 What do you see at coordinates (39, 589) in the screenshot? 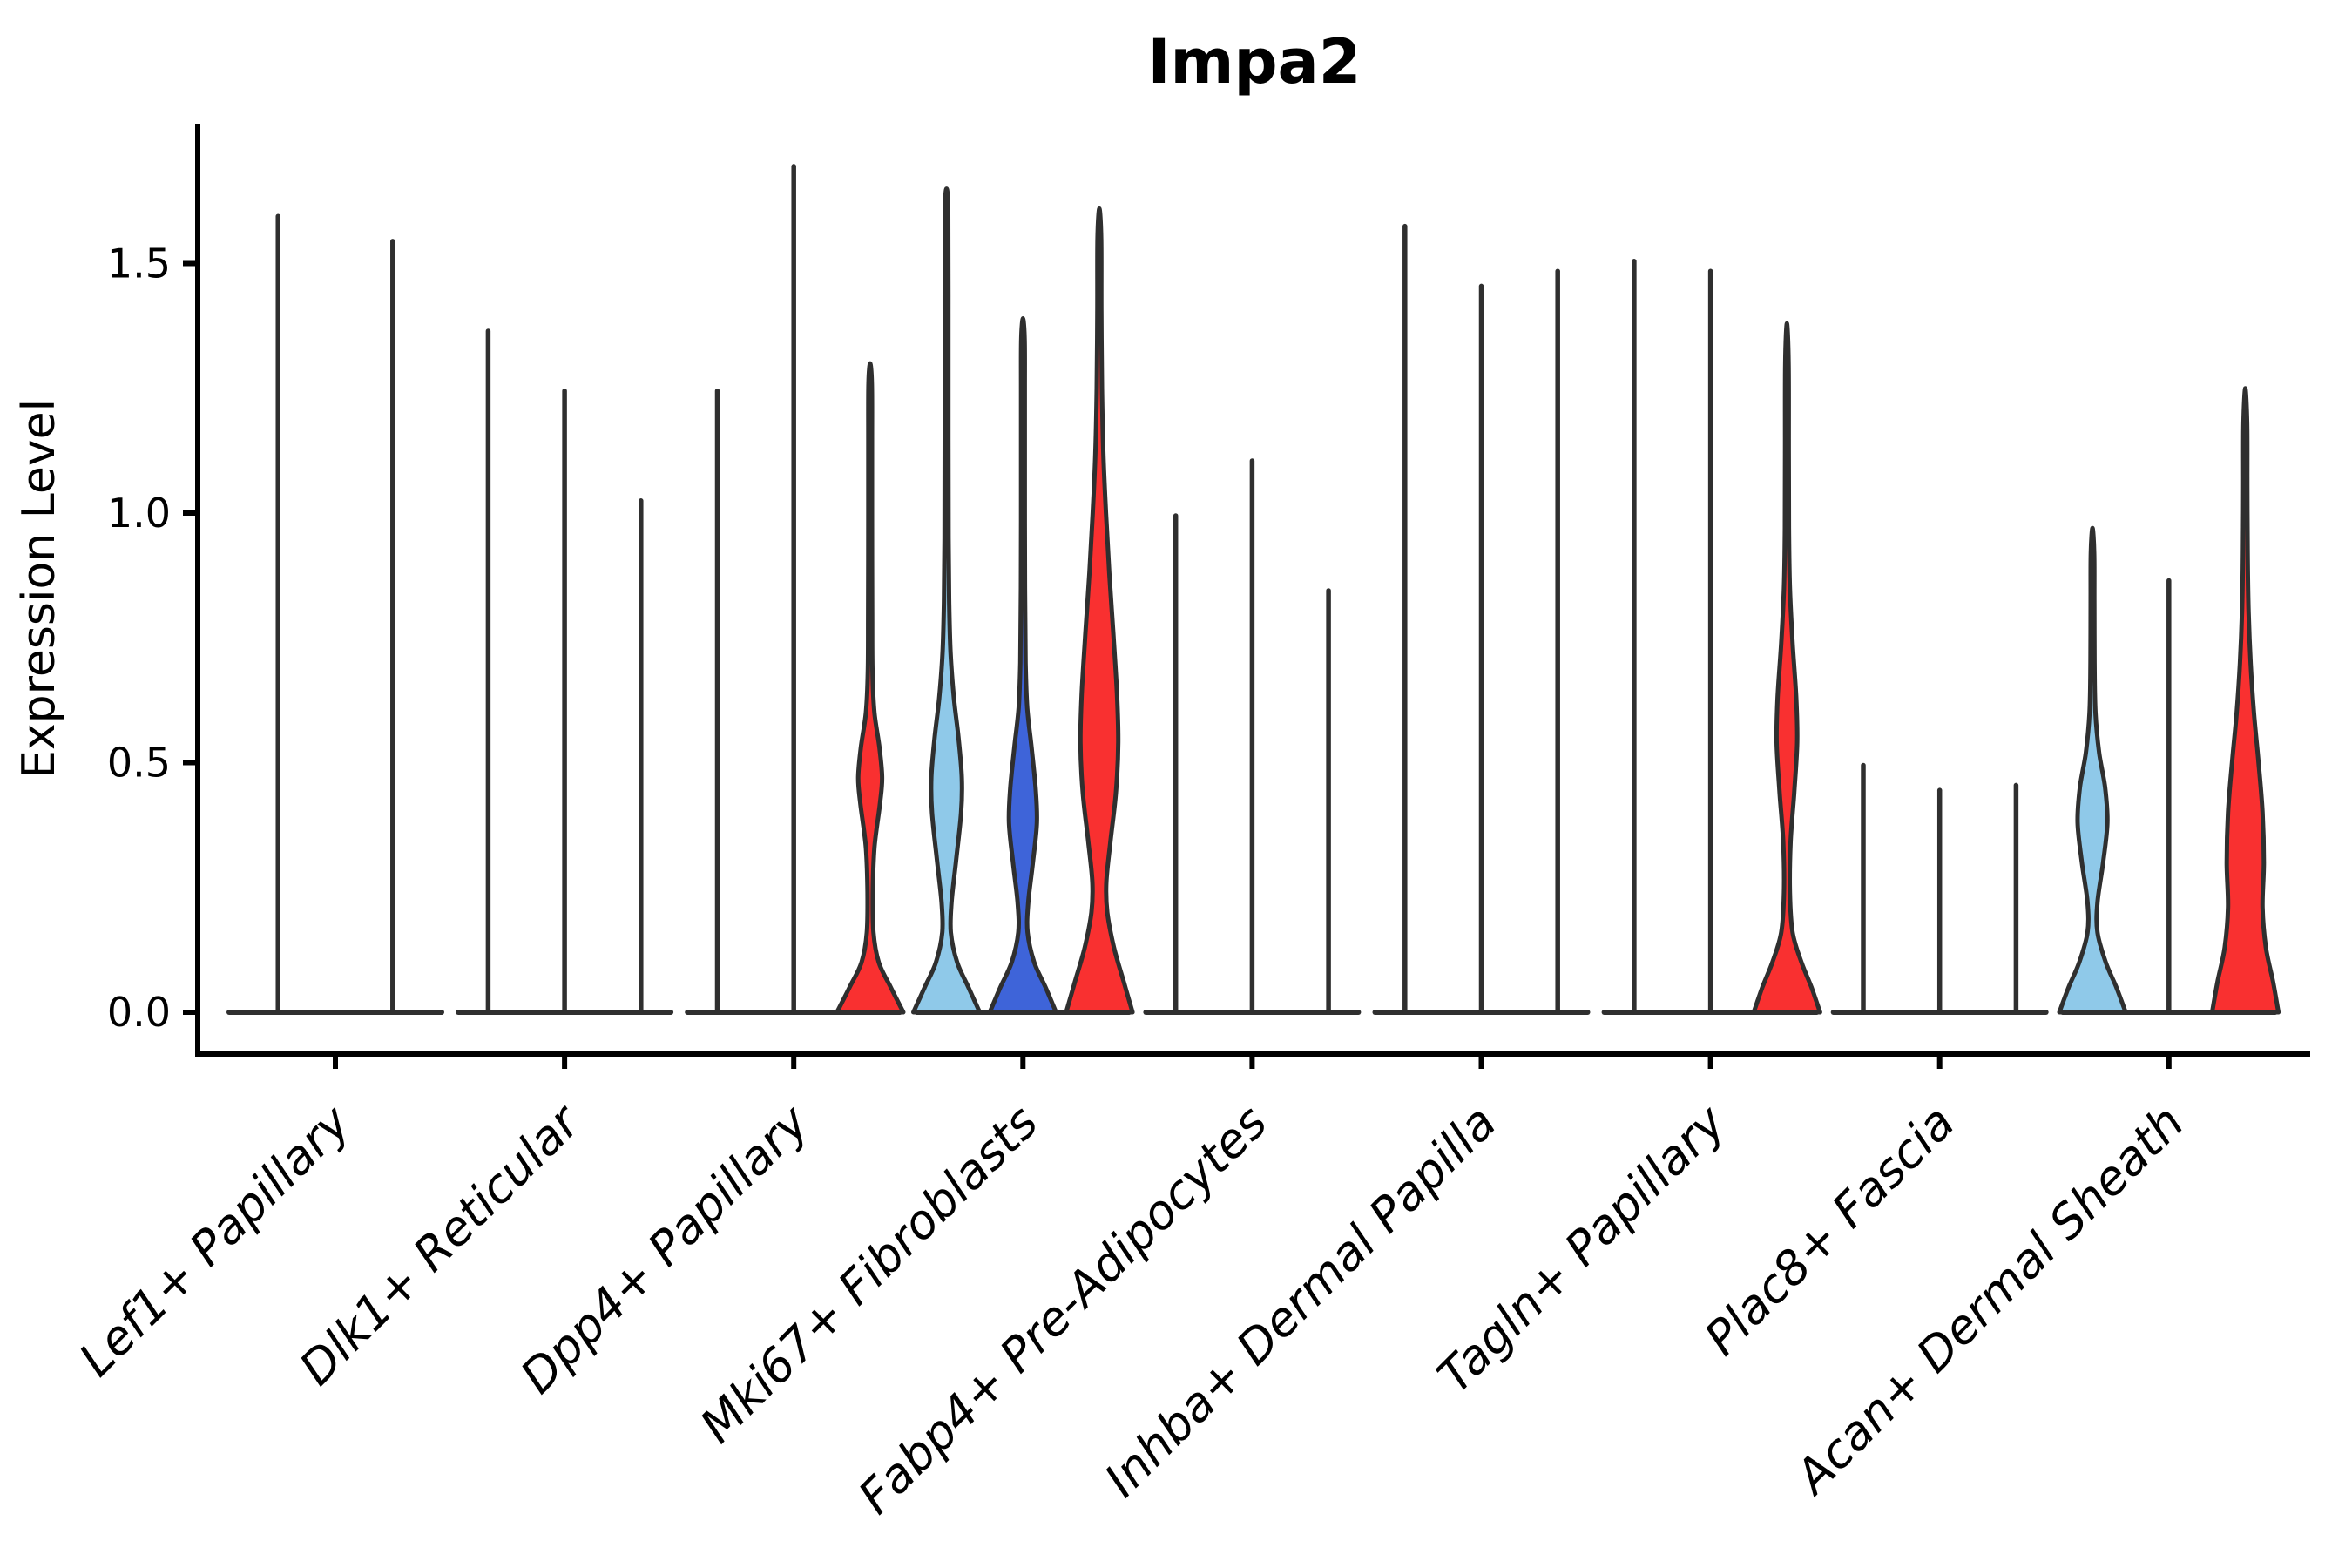
I see `y-axis-label: Expression Level` at bounding box center [39, 589].